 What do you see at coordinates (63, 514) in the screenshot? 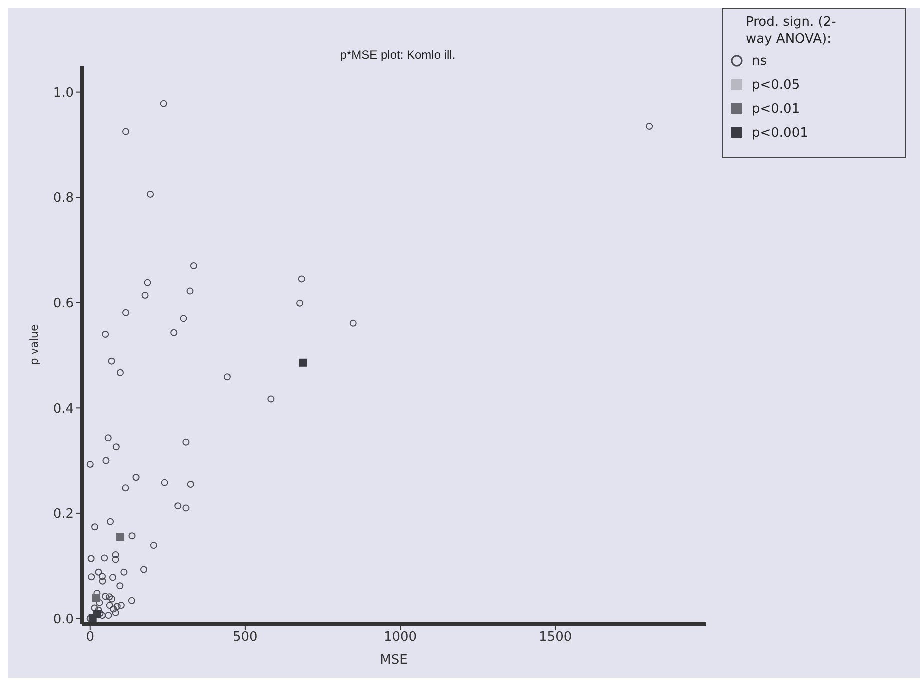
I see `y-tick-label: 0.2` at bounding box center [63, 514].